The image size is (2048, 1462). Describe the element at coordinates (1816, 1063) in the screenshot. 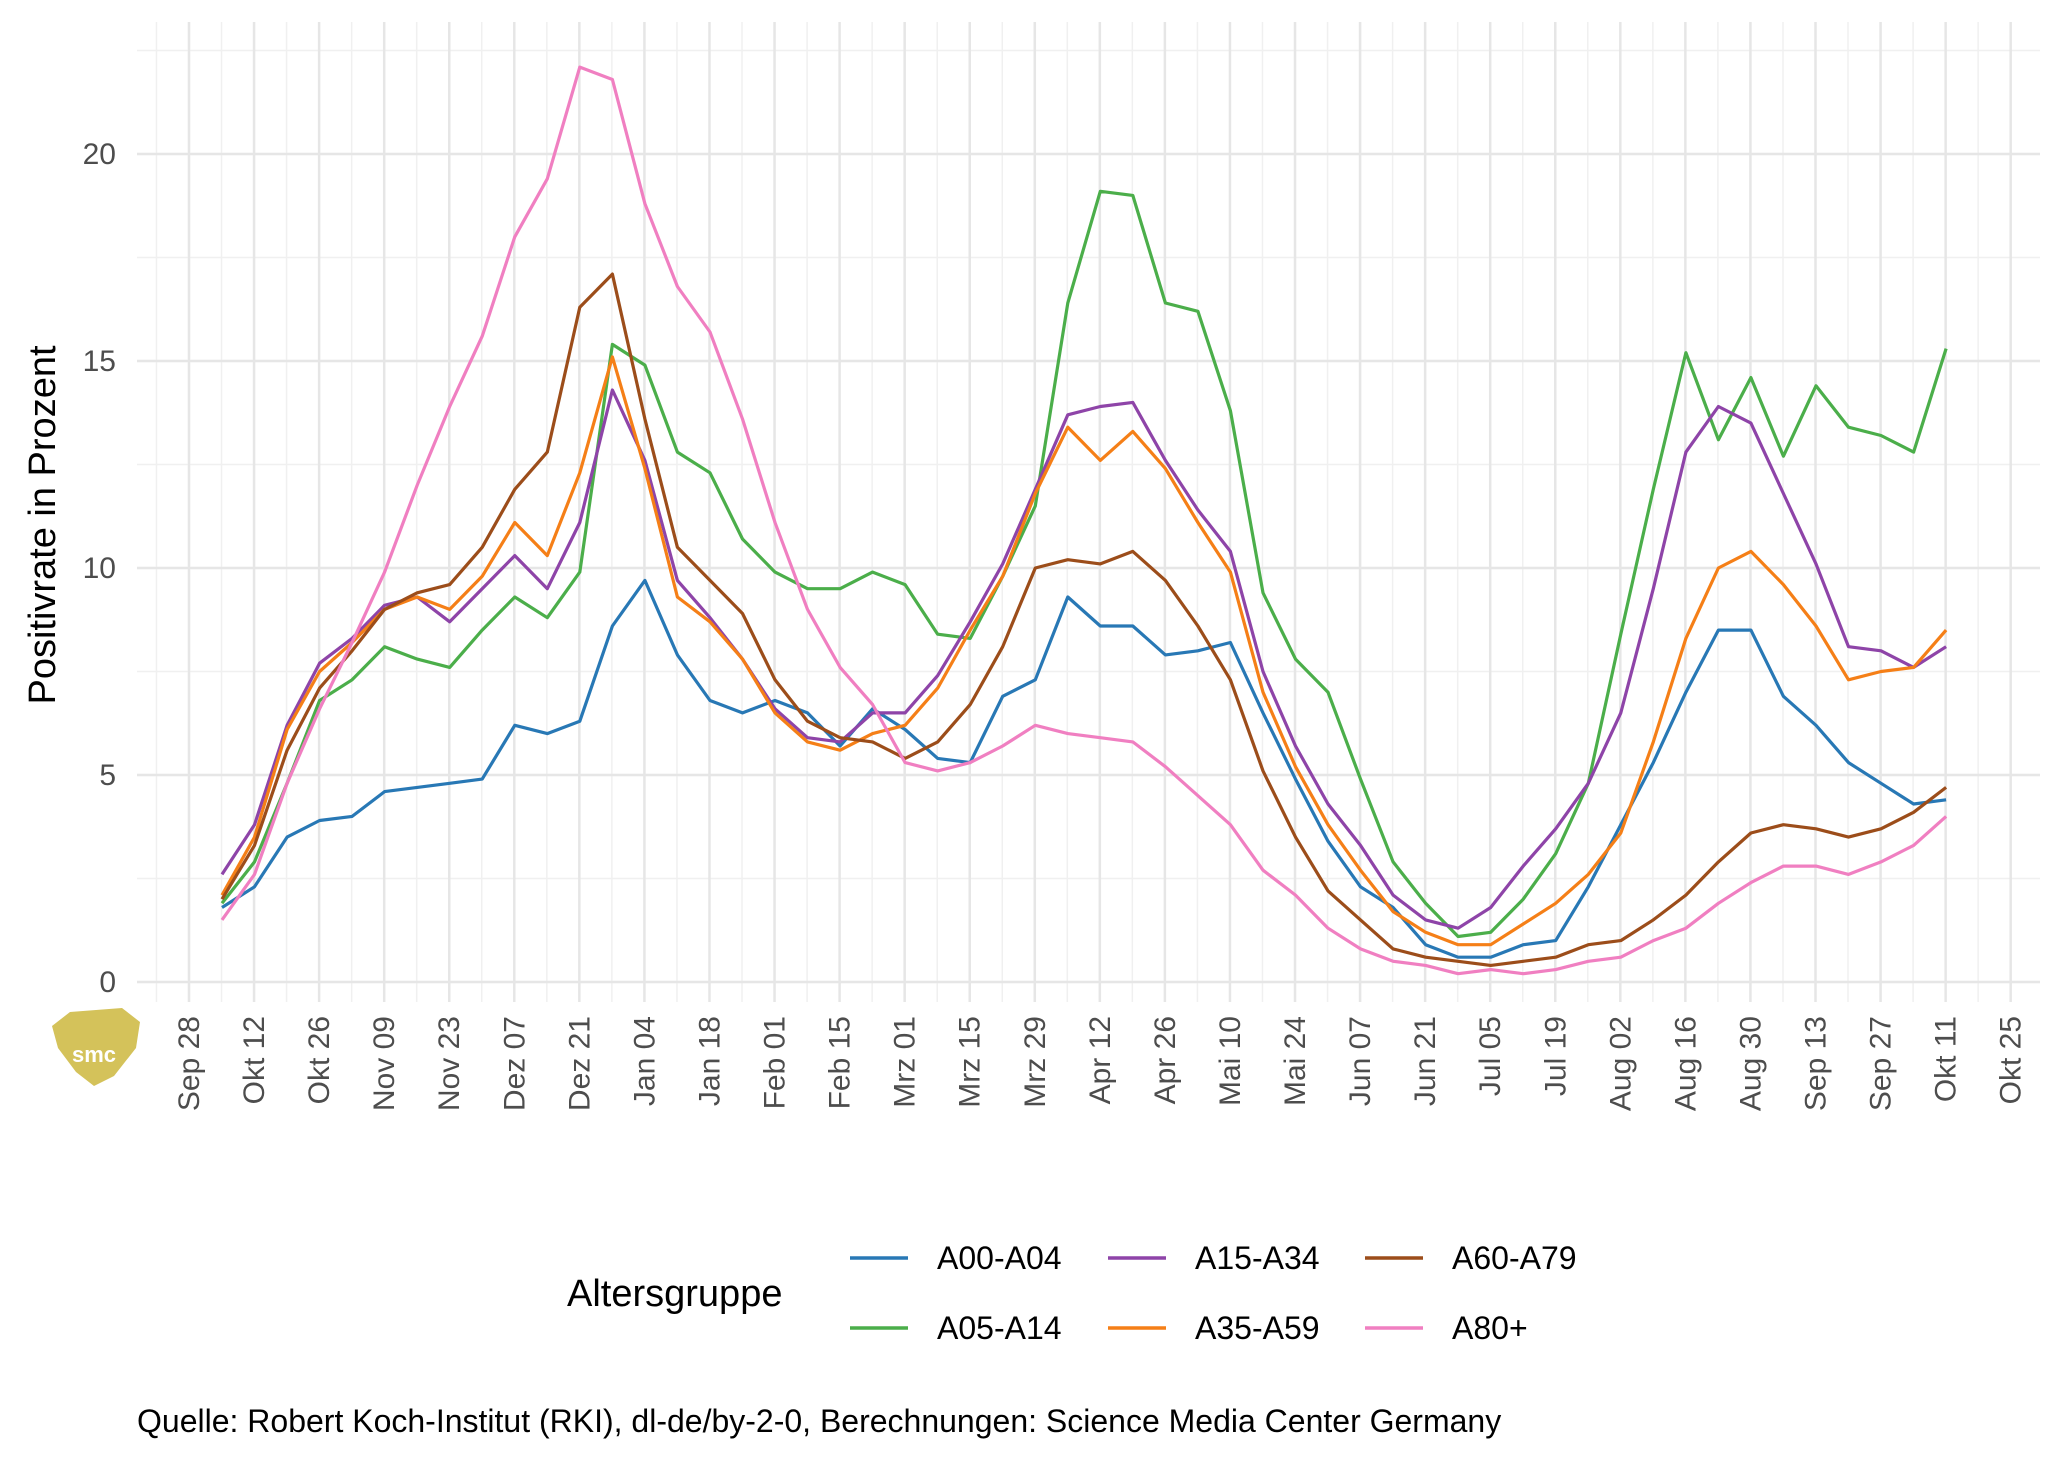

I see `x-tick-label: Sep 13` at that location.